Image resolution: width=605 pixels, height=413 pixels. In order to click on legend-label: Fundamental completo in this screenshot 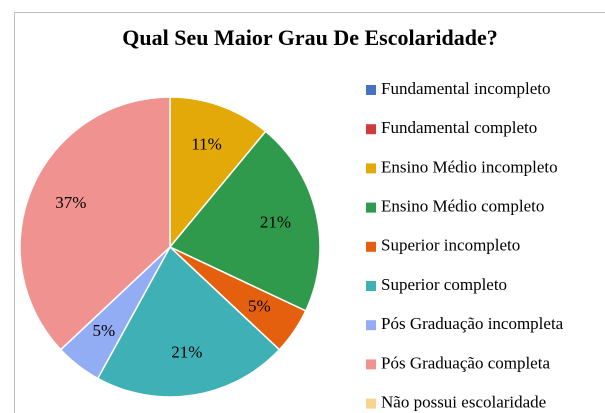, I will do `click(459, 127)`.